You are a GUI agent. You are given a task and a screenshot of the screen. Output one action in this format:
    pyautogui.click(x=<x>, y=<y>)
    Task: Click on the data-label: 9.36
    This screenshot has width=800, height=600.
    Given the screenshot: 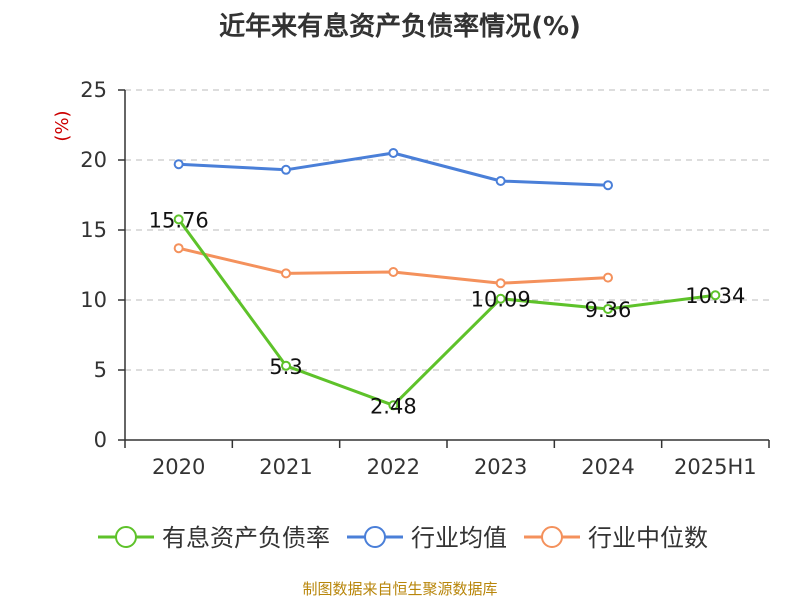 What is the action you would take?
    pyautogui.click(x=608, y=310)
    